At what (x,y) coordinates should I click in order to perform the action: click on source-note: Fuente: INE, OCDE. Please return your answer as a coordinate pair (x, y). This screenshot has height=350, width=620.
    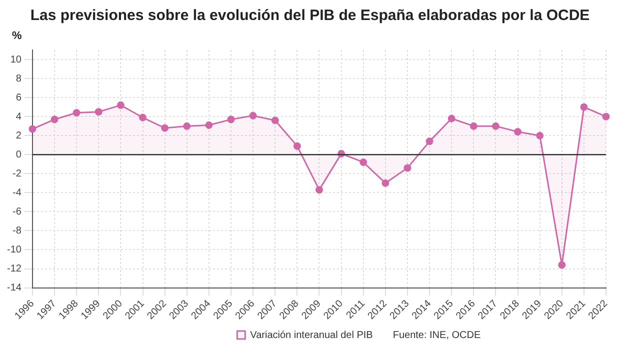
    Looking at the image, I should click on (436, 335).